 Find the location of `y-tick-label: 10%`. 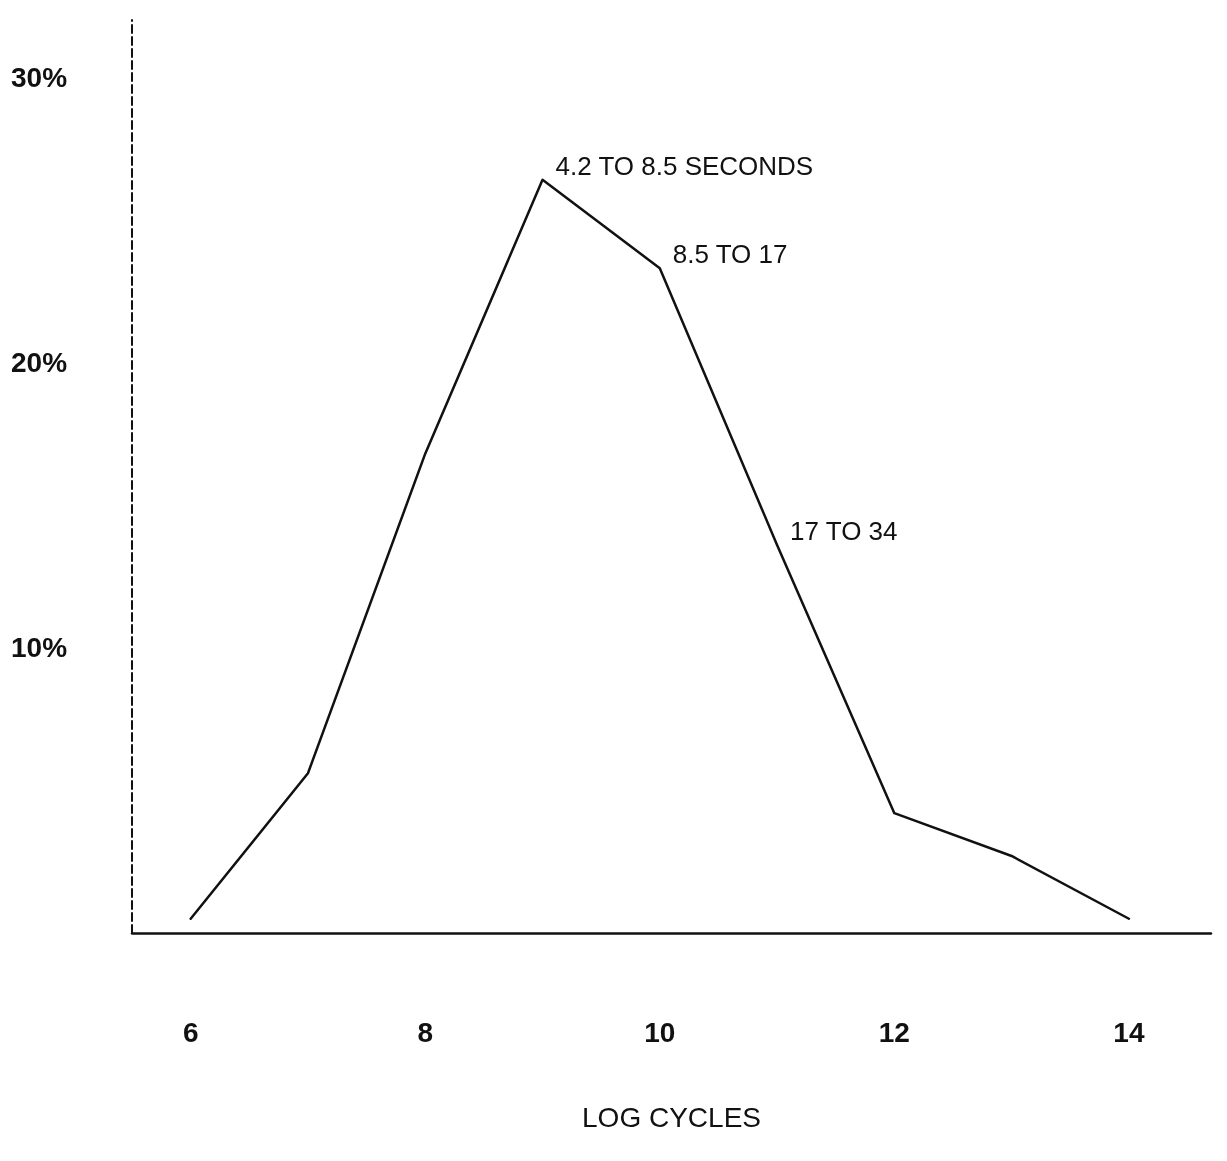

y-tick-label: 10% is located at coordinates (39, 648).